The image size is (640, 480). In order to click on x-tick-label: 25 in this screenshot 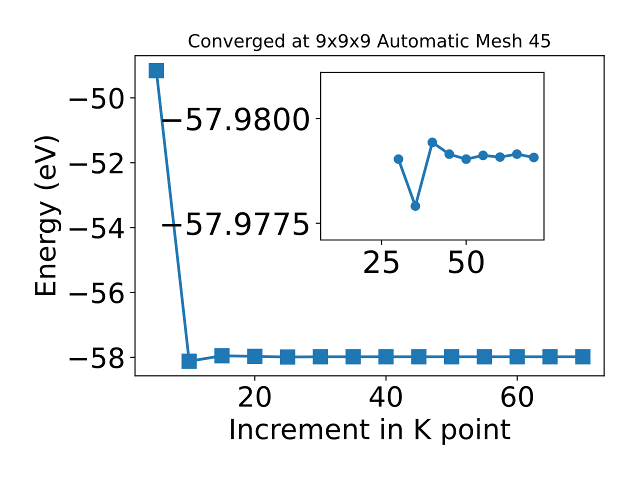, I will do `click(381, 262)`.